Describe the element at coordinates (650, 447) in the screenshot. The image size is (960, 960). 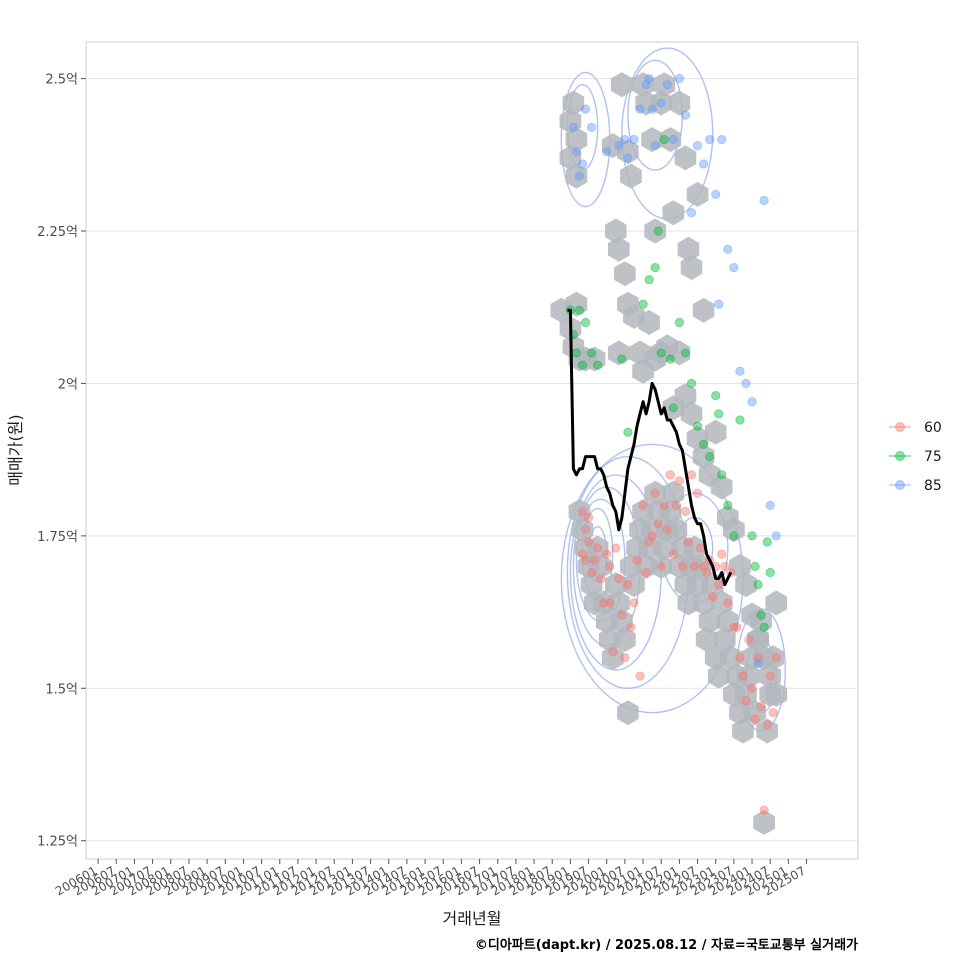
I see `median-price-line` at that location.